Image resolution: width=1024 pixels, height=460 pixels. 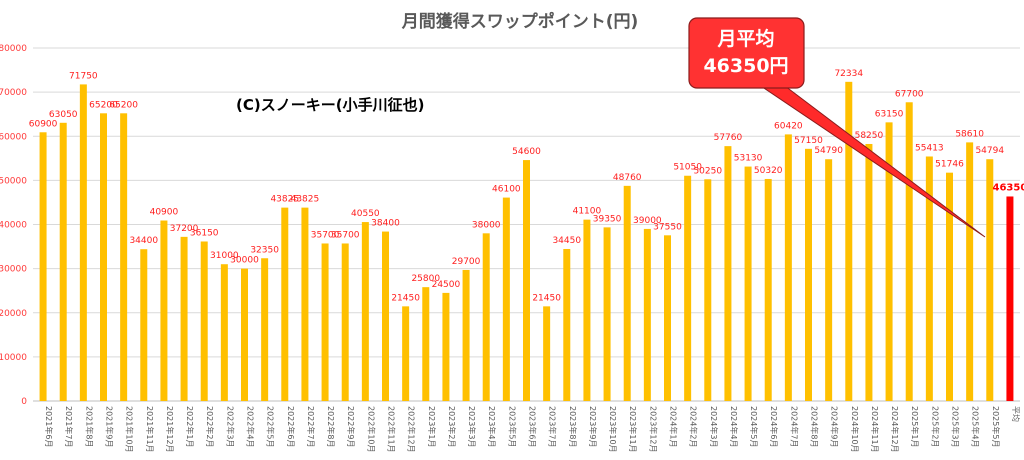 I want to click on average-data-label: 46350, so click(x=1008, y=187).